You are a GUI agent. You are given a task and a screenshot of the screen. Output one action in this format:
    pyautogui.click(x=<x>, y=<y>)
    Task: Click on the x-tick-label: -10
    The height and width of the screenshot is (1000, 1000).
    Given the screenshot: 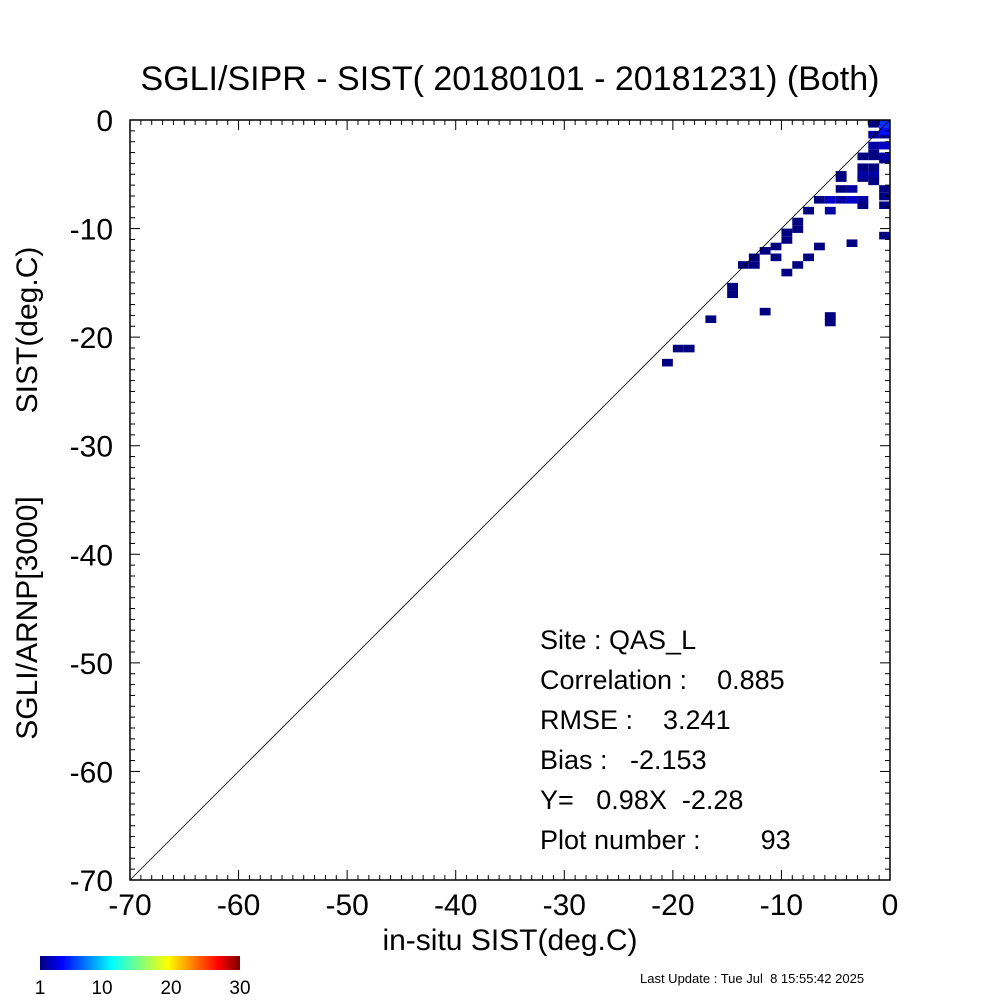 What is the action you would take?
    pyautogui.click(x=781, y=905)
    